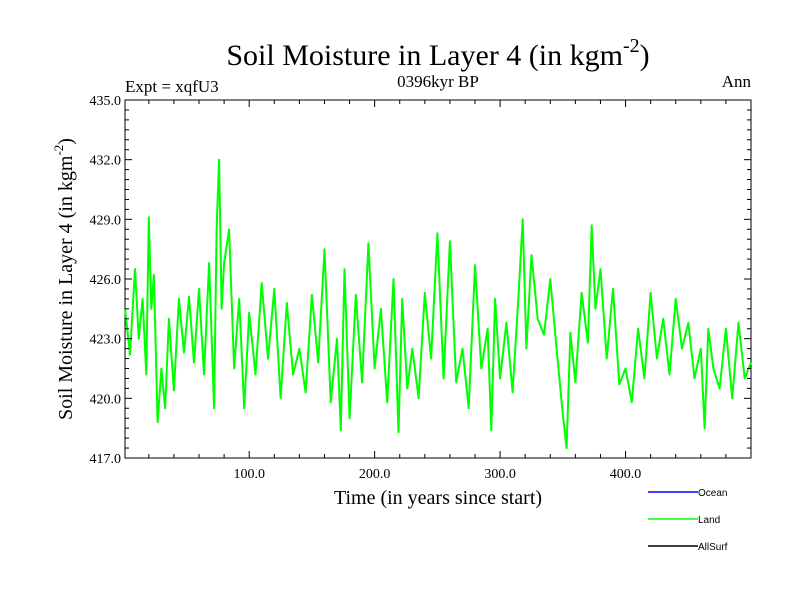 Image resolution: width=800 pixels, height=600 pixels. Describe the element at coordinates (106, 459) in the screenshot. I see `y-tick-label: 417.0` at that location.